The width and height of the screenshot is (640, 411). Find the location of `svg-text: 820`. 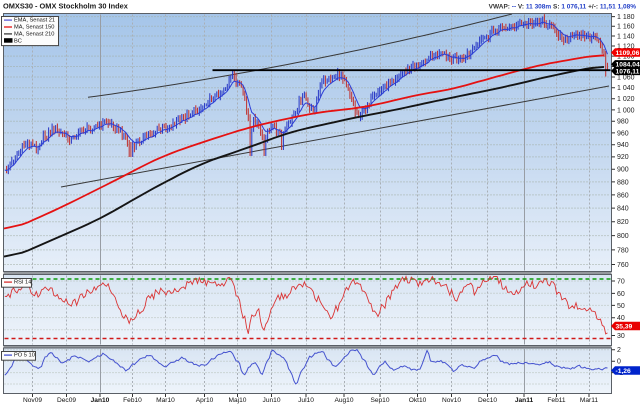

svg-text: 820 is located at coordinates (623, 222).